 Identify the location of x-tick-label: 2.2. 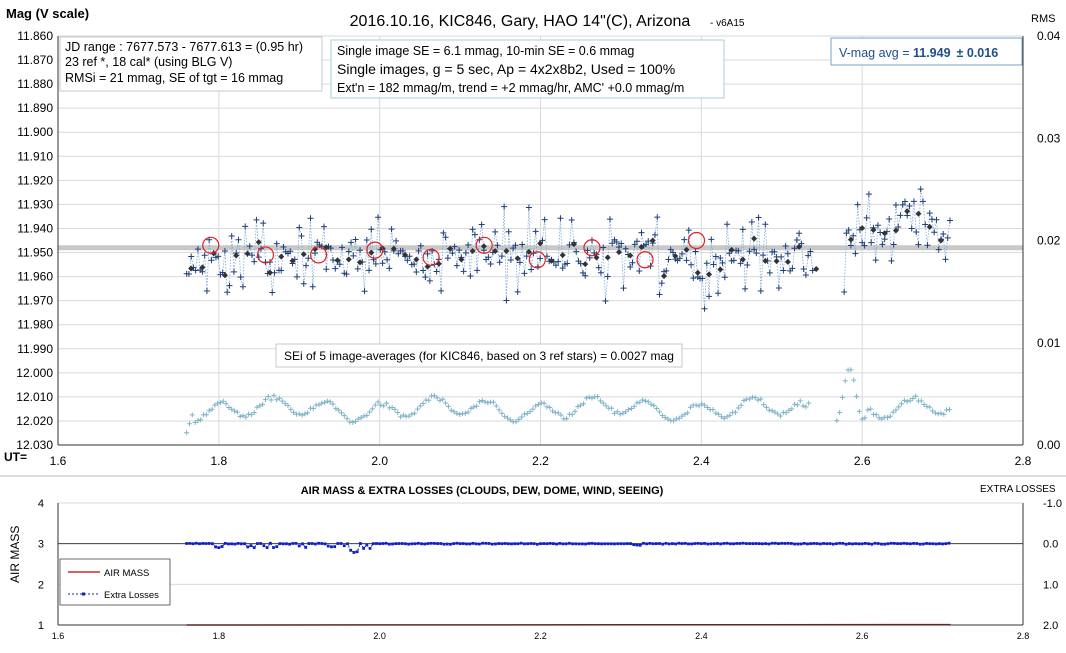
(540, 461).